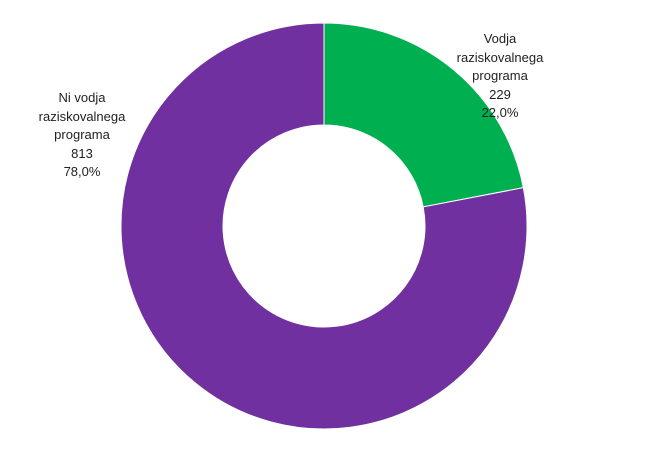  I want to click on value-label: 813, so click(82, 153).